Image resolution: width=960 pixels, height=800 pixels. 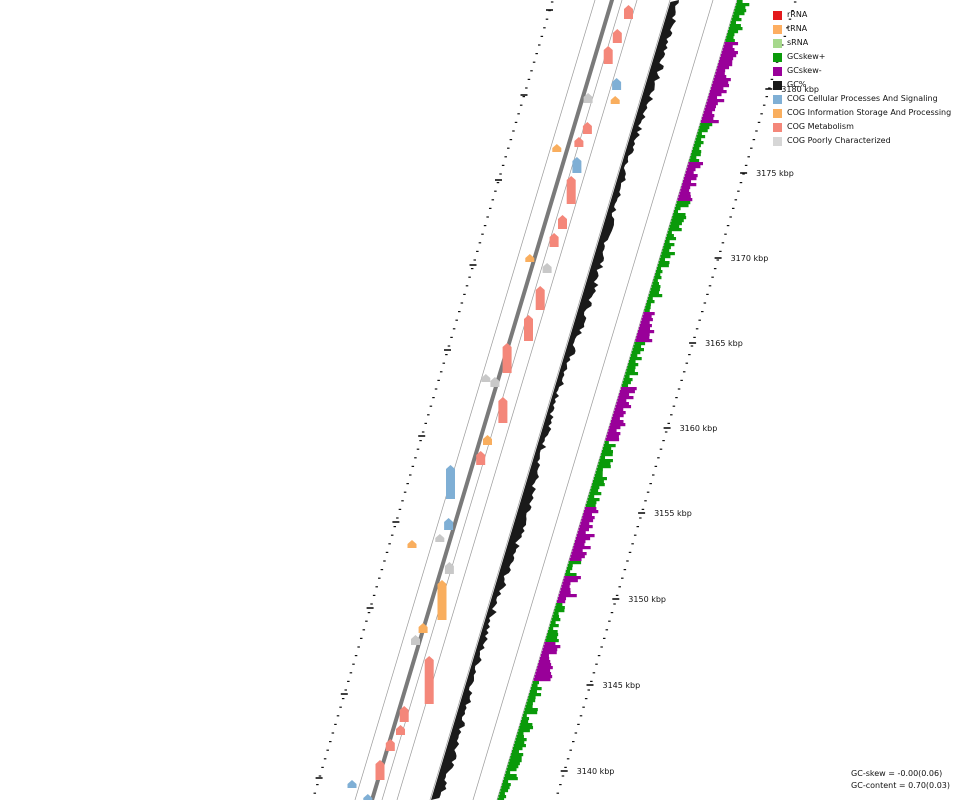 I want to click on ruler-label: 3180 kbp, so click(x=800, y=89).